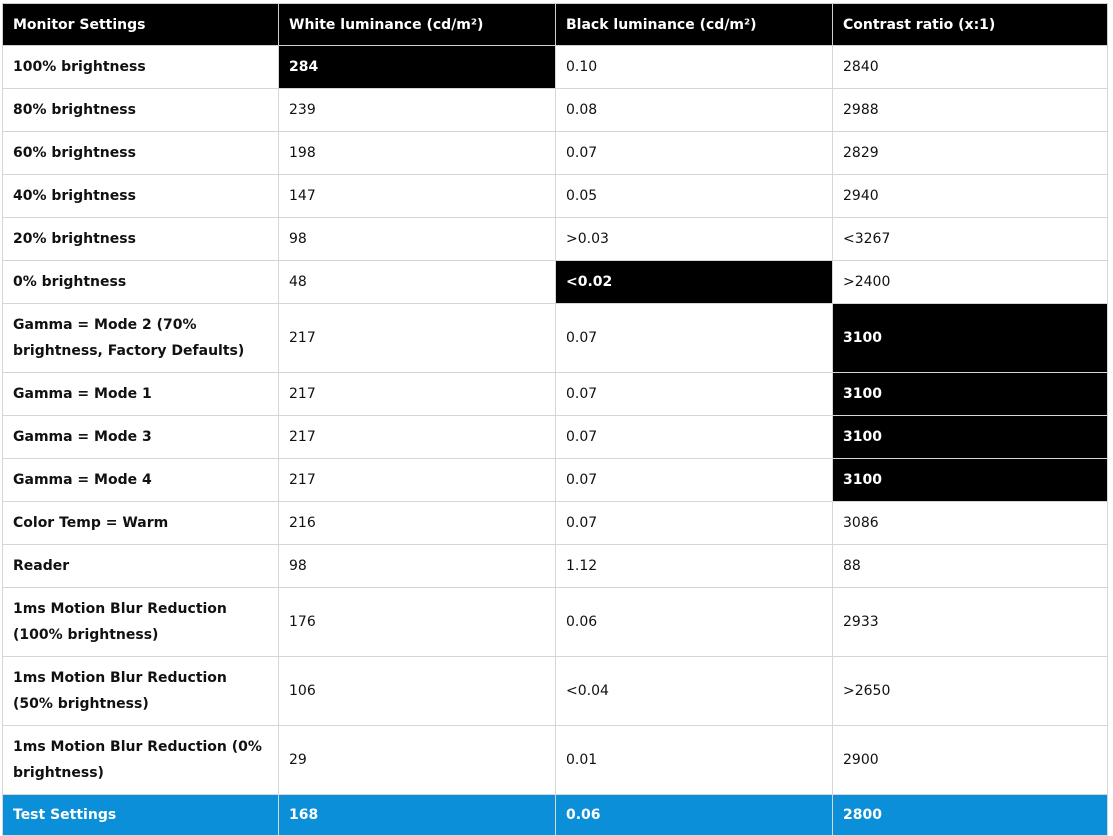 Image resolution: width=1113 pixels, height=836 pixels. I want to click on contrast-ratio-cell: 2829, so click(970, 153).